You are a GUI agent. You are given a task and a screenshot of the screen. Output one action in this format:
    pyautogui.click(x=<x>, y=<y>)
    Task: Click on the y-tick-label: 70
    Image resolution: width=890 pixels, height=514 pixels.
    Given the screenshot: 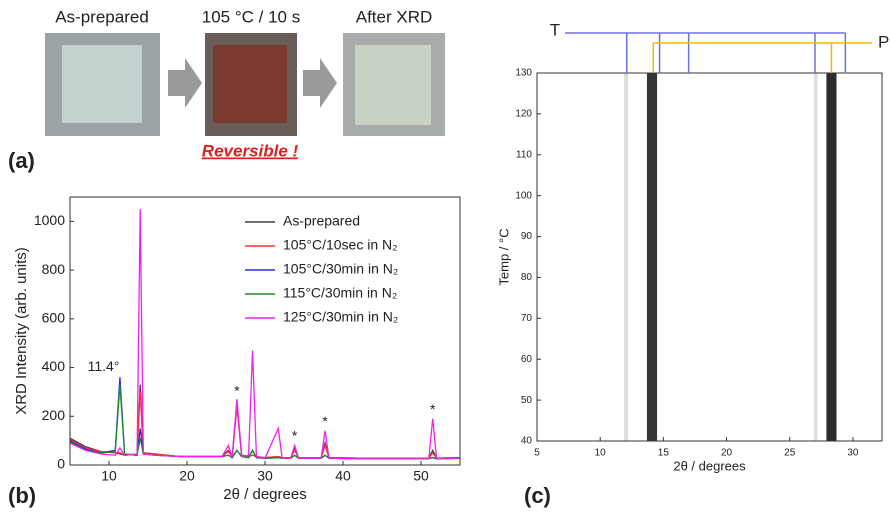 What is the action you would take?
    pyautogui.click(x=527, y=318)
    